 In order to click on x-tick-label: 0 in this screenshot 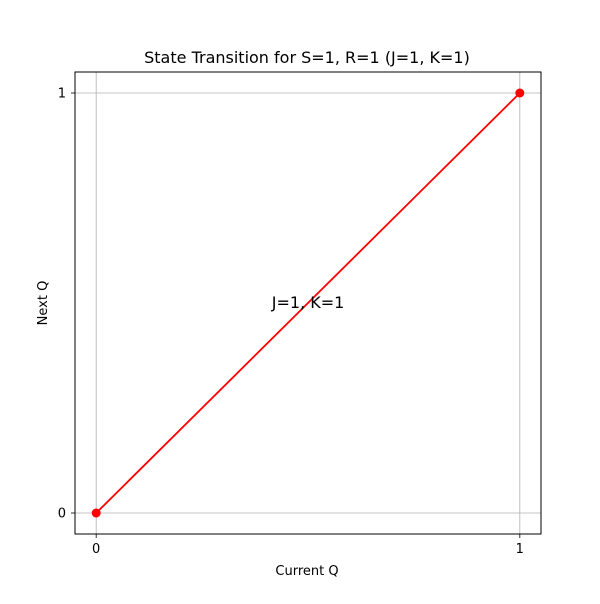, I will do `click(96, 549)`.